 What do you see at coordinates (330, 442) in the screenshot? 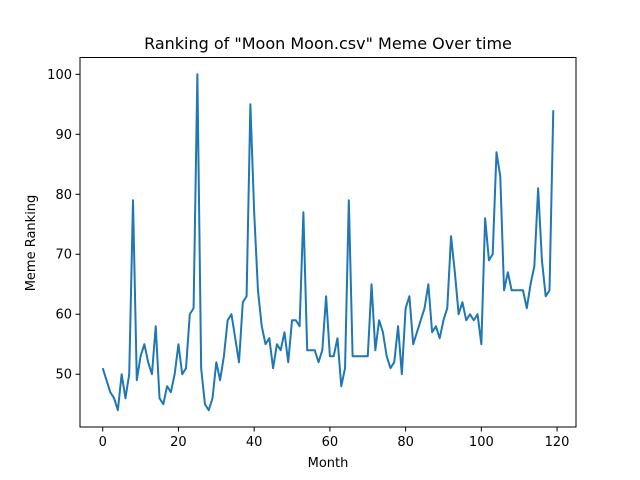
I see `x-tick-label: 60` at bounding box center [330, 442].